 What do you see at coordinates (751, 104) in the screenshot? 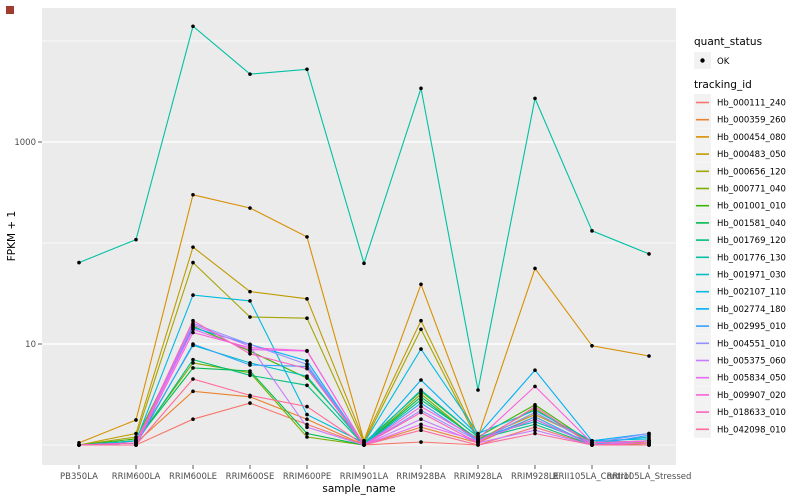
I see `legend-item-label: Hb_000111_240` at bounding box center [751, 104].